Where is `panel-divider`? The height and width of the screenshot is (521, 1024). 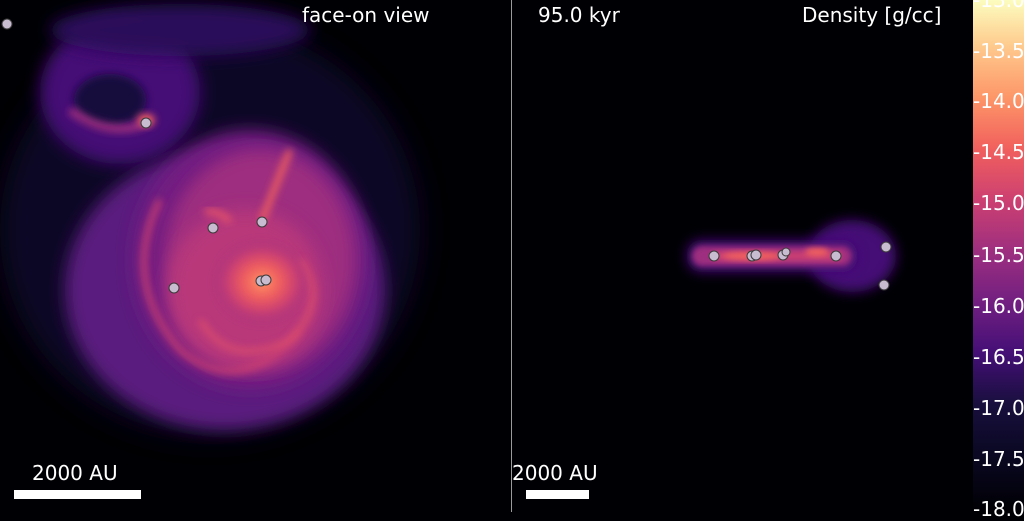 panel-divider is located at coordinates (511, 256).